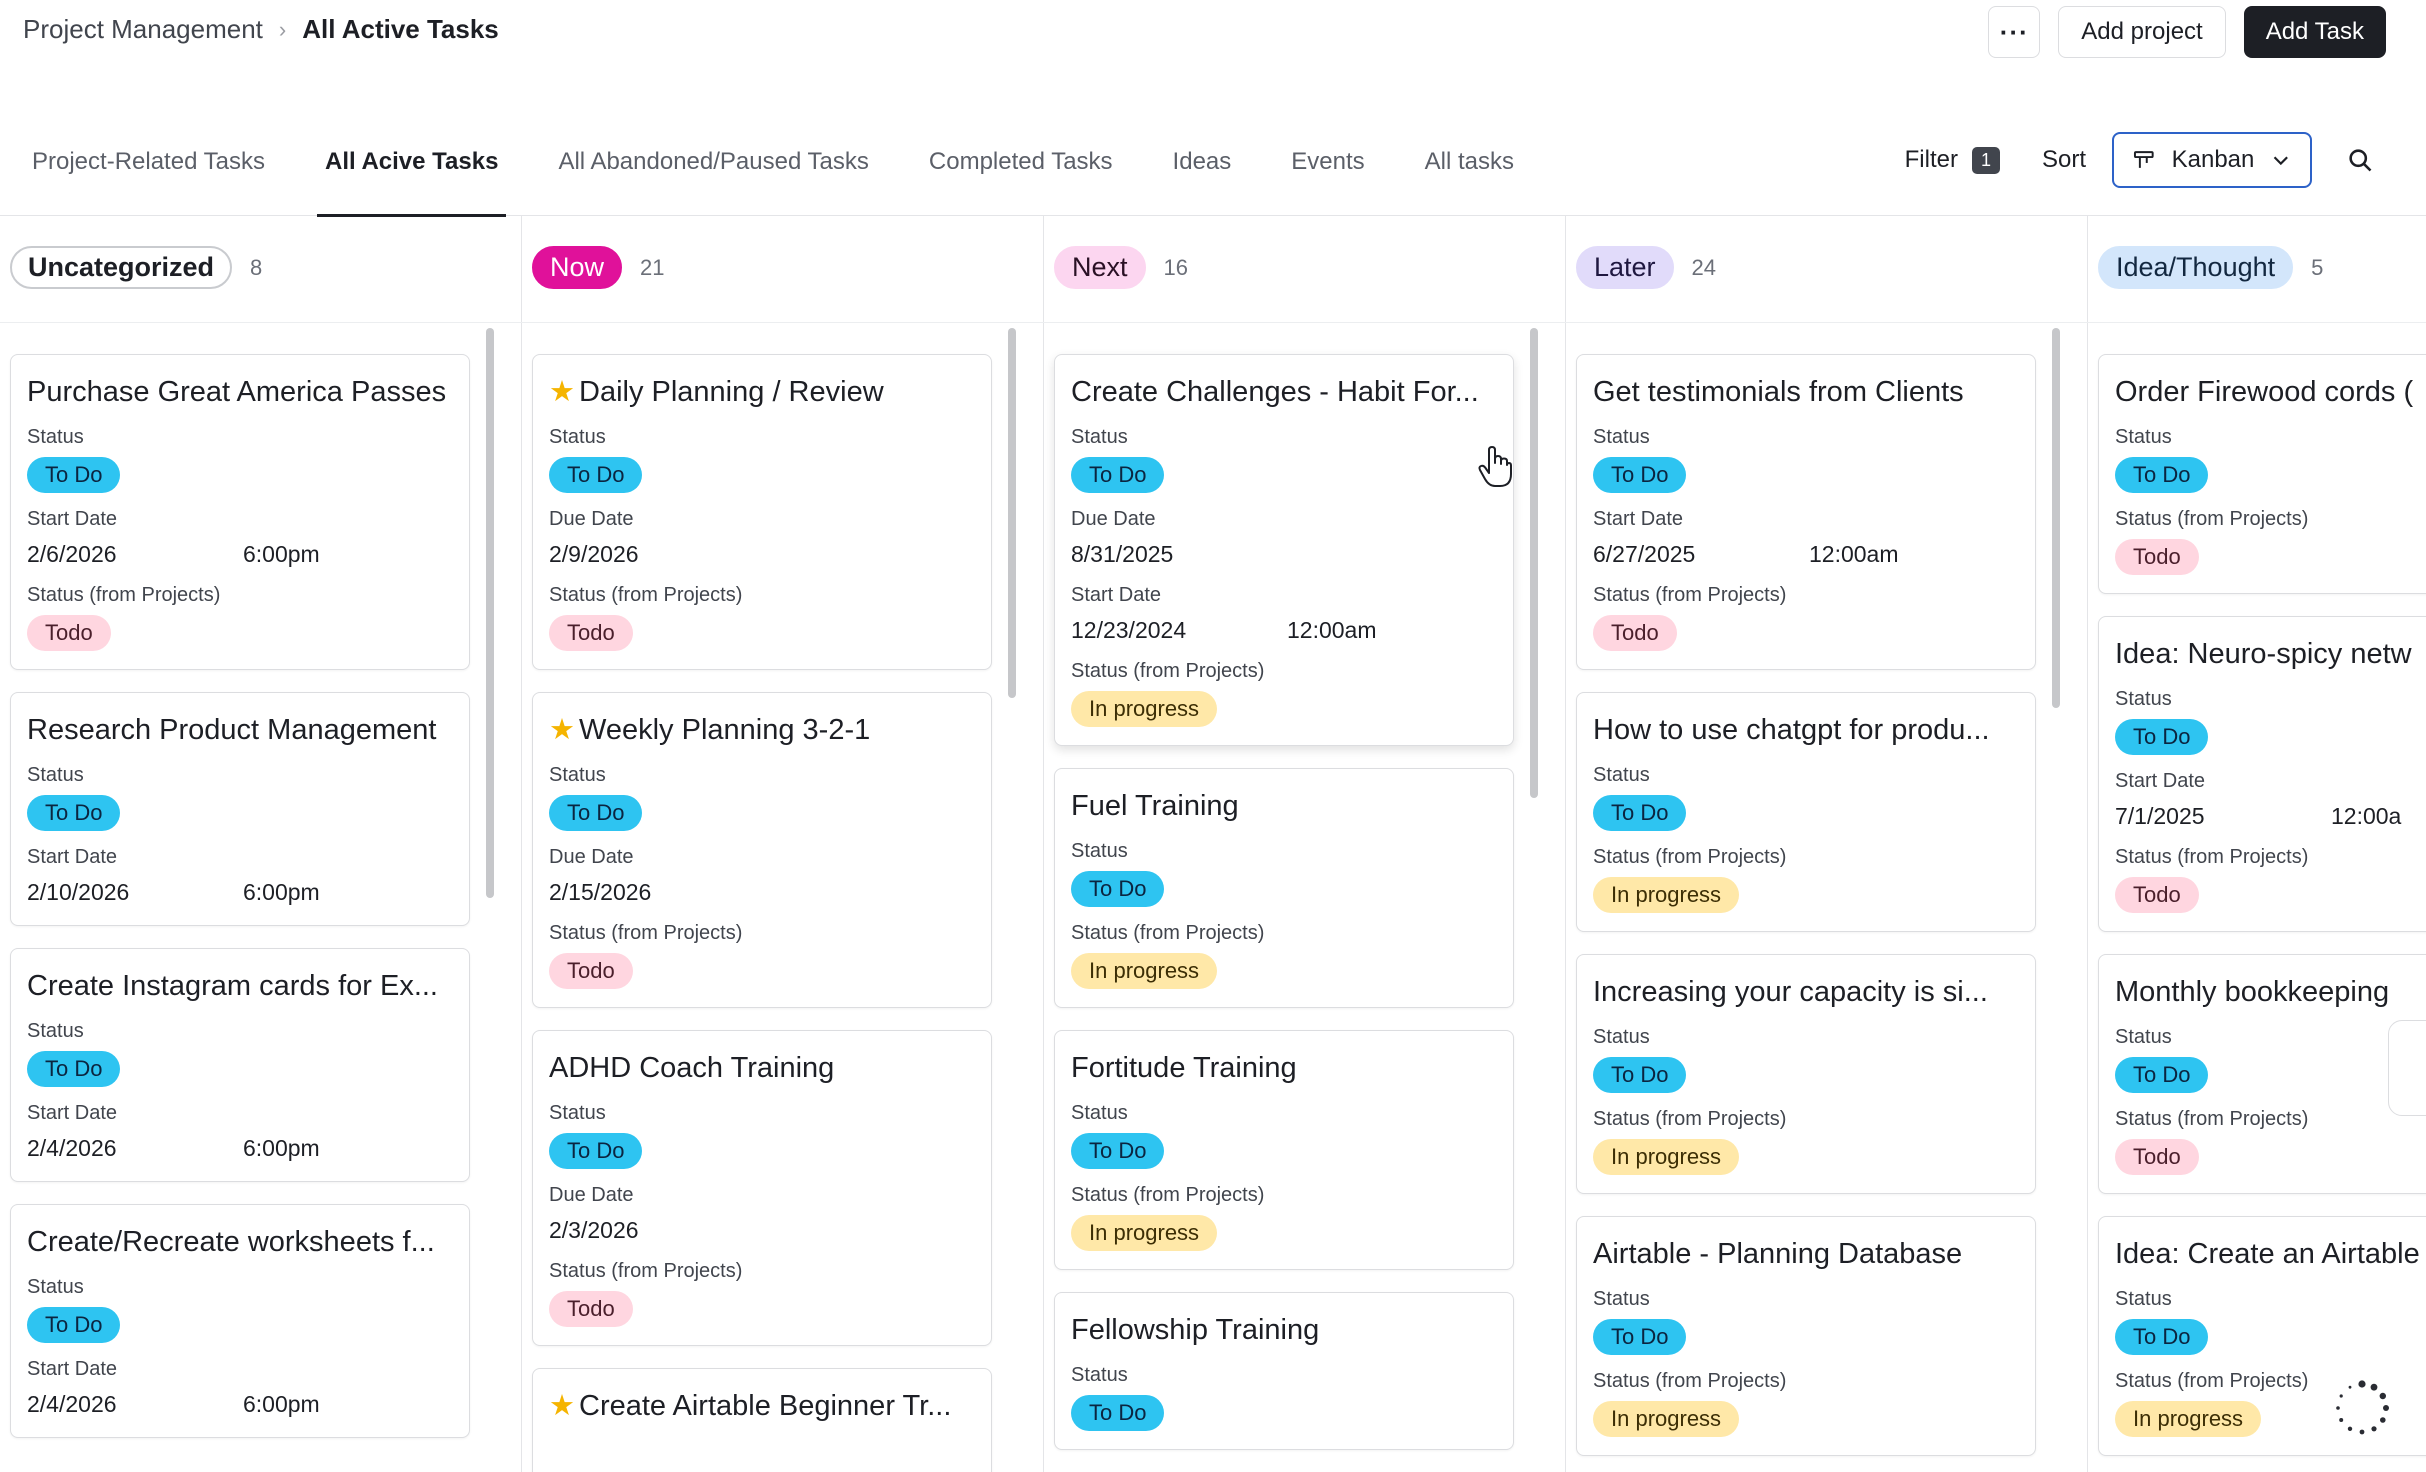  I want to click on add-task-button: Add Task, so click(2314, 32).